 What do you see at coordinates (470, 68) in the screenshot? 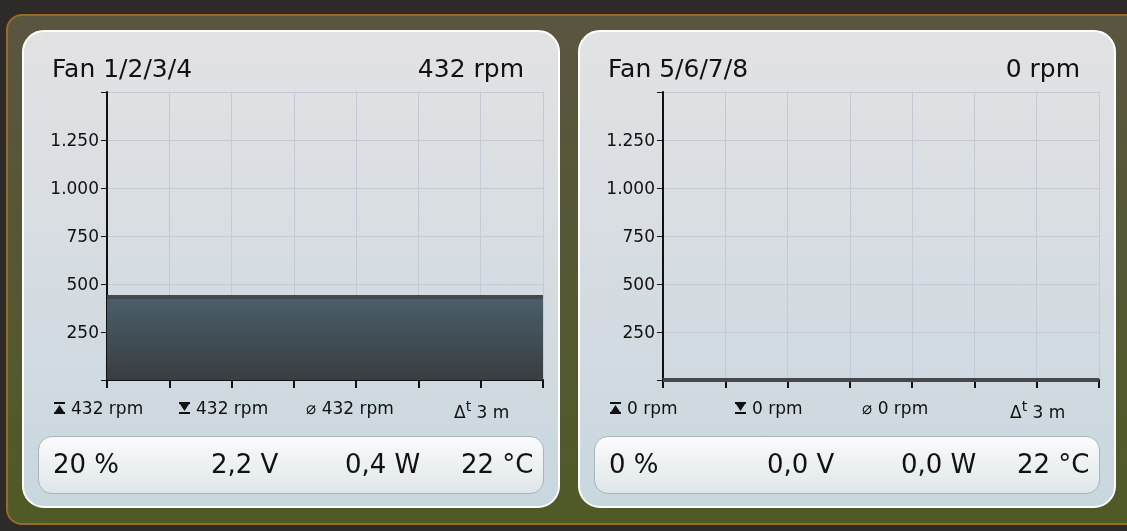
I see `chart-subtitle: 432 rpm` at bounding box center [470, 68].